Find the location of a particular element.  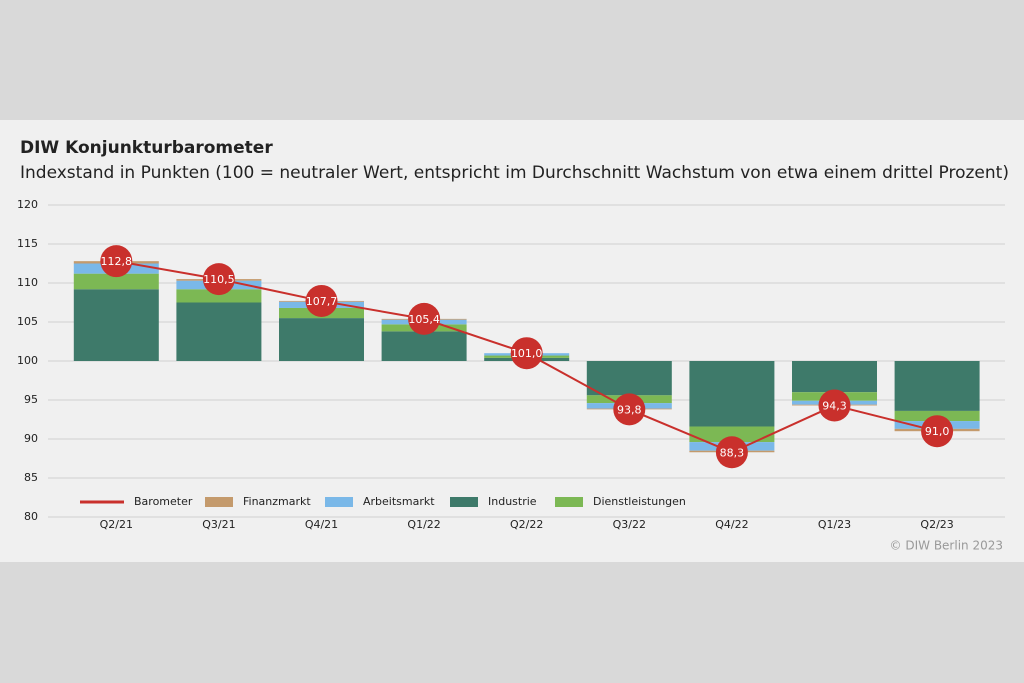

y-tick-label: 105 is located at coordinates (27, 321).